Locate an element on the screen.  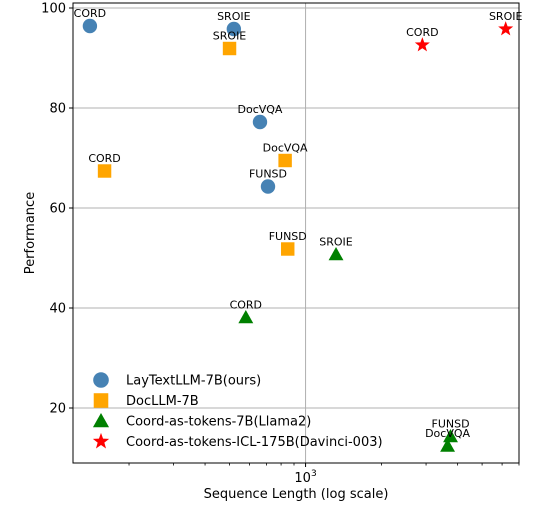
y-tick-label: 20 is located at coordinates (57, 409).